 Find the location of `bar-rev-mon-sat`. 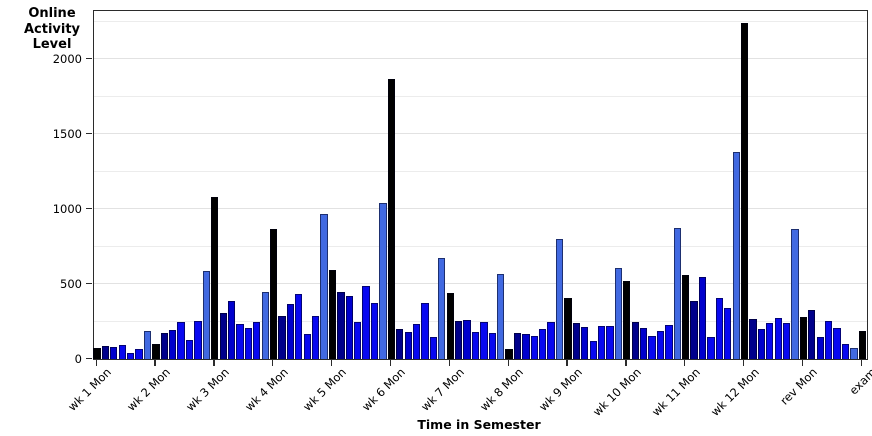

bar-rev-mon-sat is located at coordinates (845, 351).